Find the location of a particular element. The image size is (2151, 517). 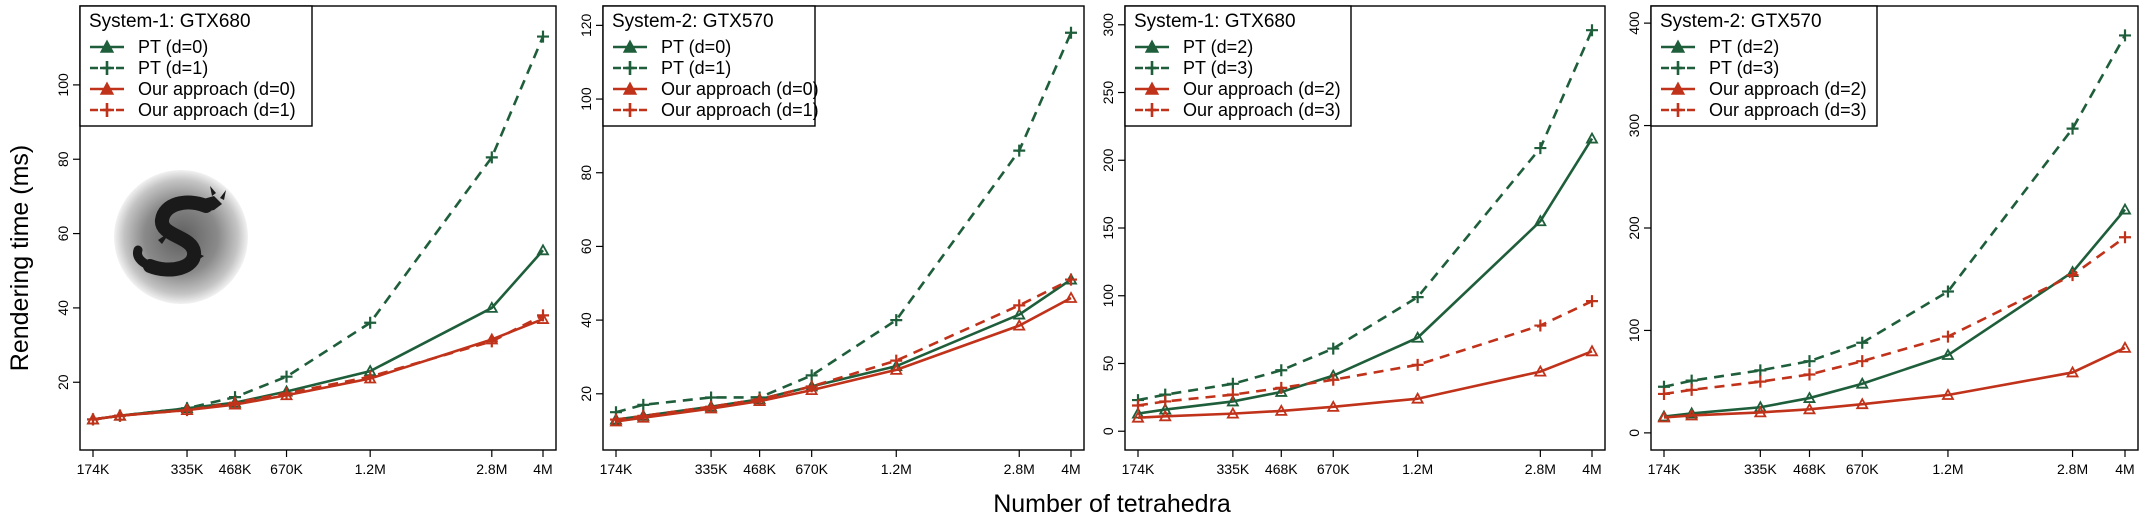

y-tick-label: 20 is located at coordinates (63, 382).